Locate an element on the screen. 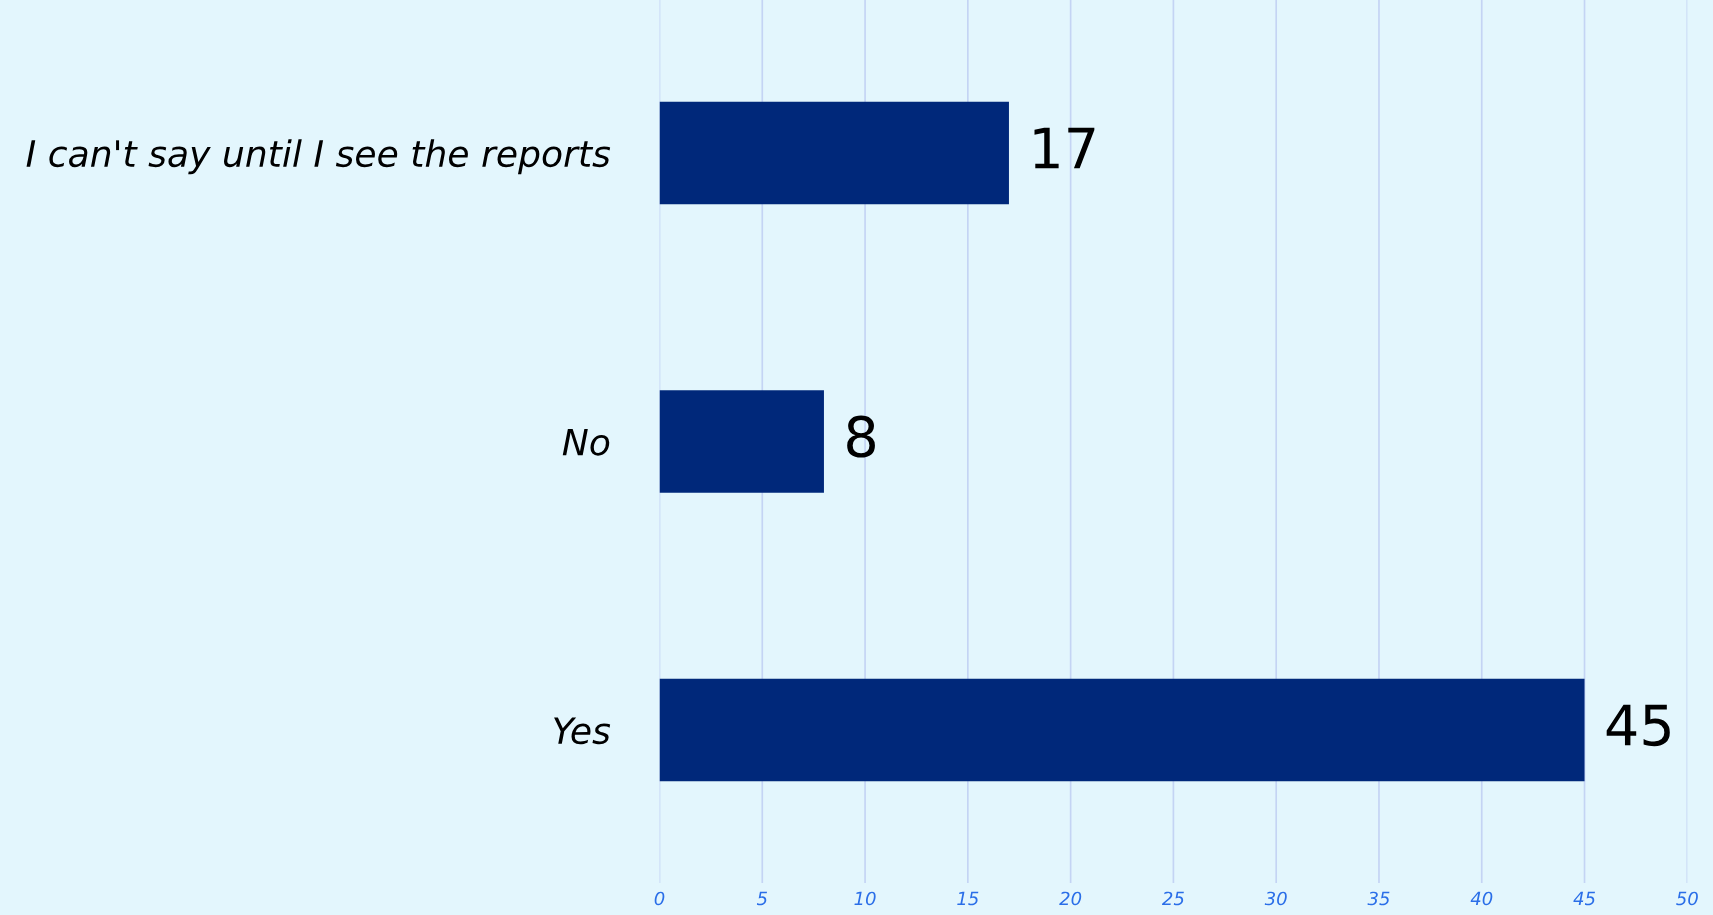  x-tick-label: 30 is located at coordinates (1275, 898).